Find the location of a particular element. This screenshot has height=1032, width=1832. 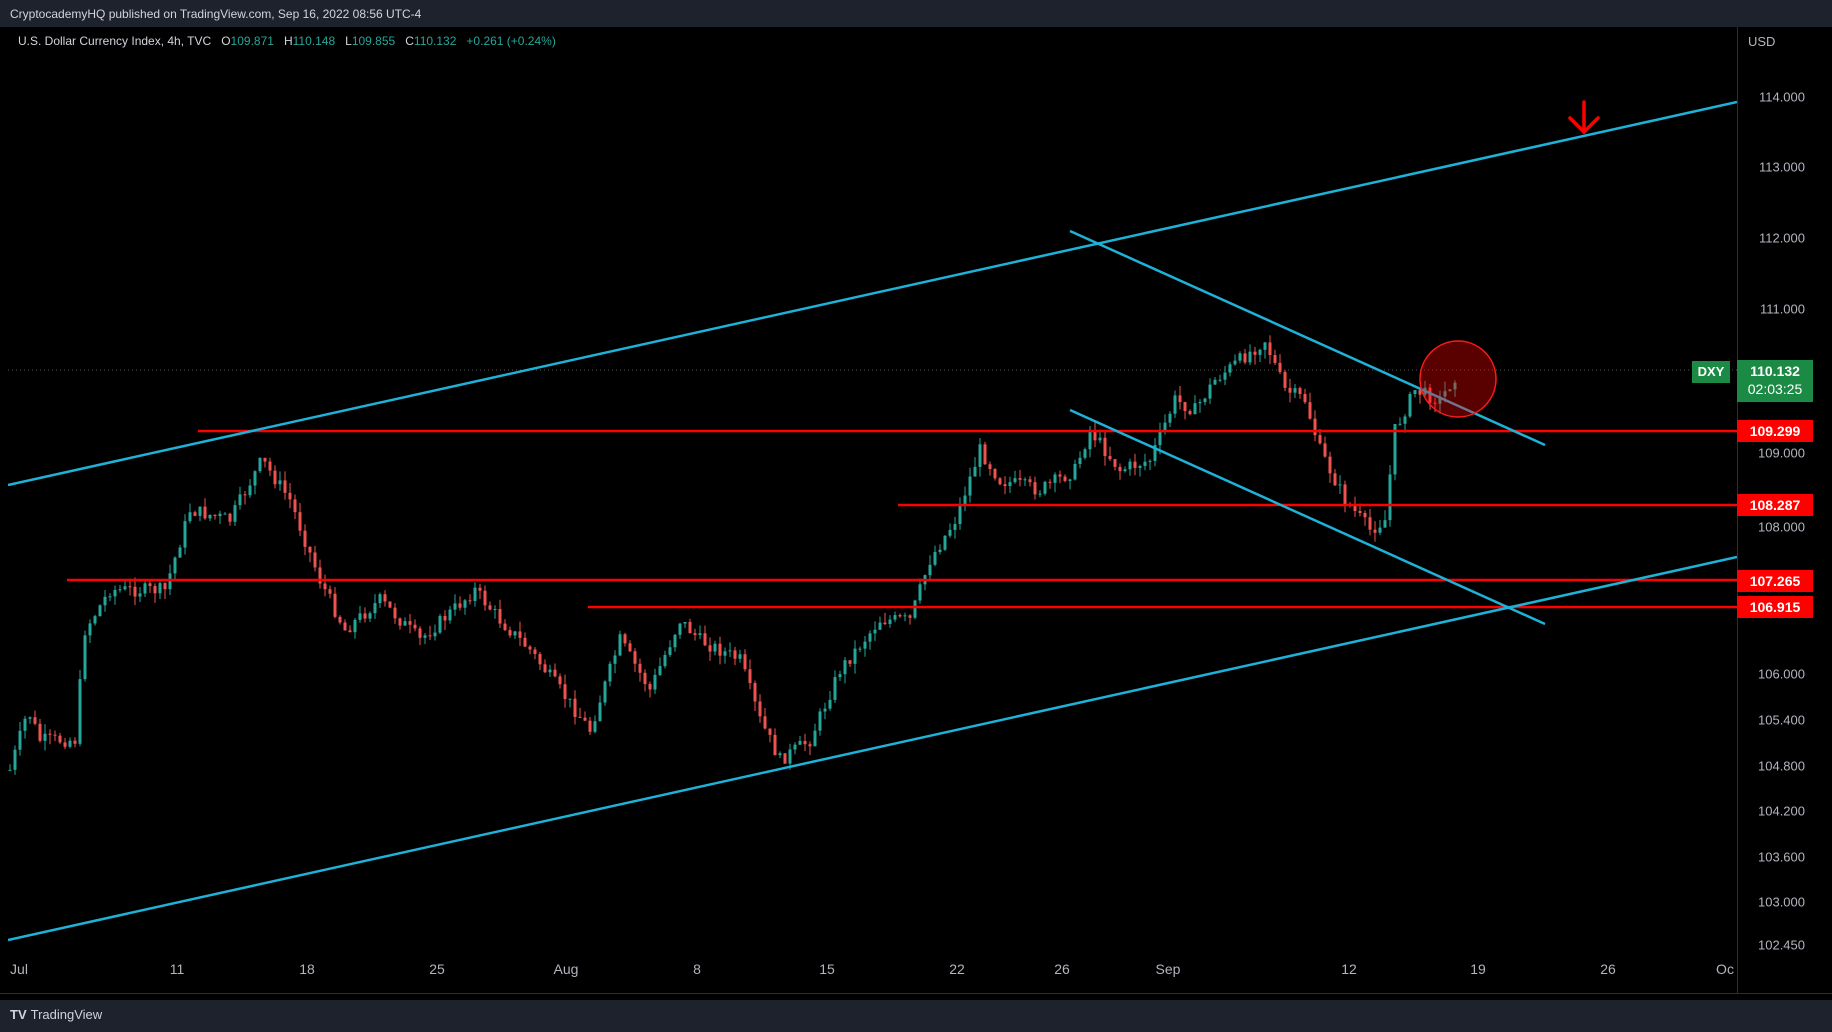

target-arrow-icon is located at coordinates (1584, 117).